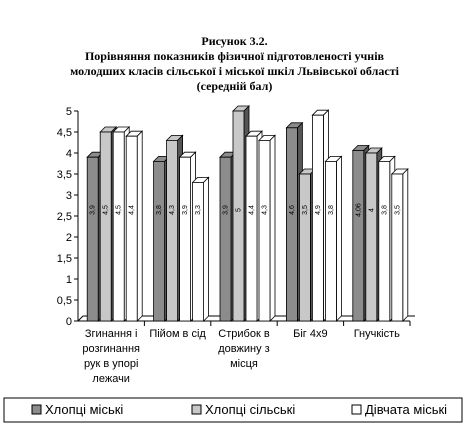 This screenshot has width=469, height=430. Describe the element at coordinates (64, 175) in the screenshot. I see `y-tick-label: 3,5` at that location.